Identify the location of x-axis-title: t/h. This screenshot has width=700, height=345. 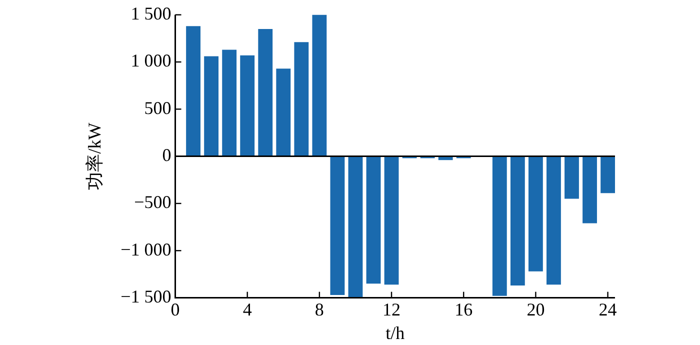
(395, 332).